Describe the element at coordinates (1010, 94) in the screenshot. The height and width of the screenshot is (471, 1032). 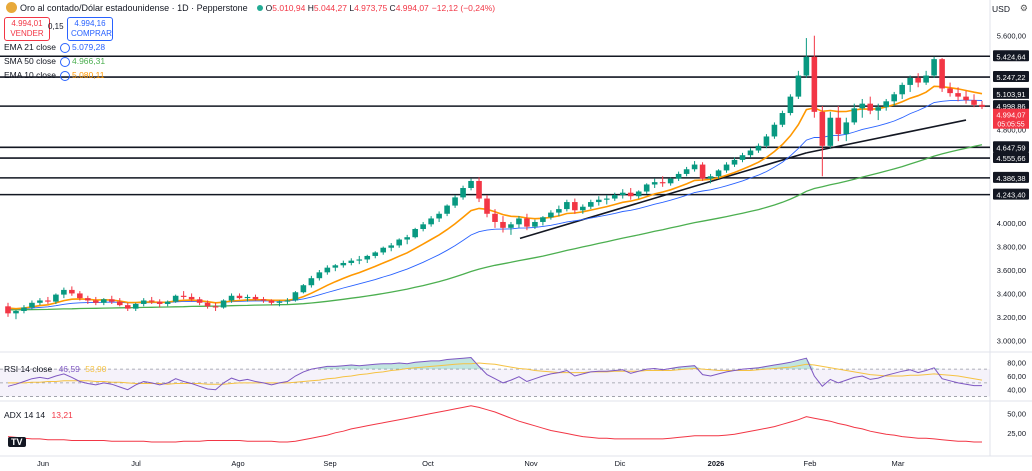
I see `price-tag-label: 5.103,91` at that location.